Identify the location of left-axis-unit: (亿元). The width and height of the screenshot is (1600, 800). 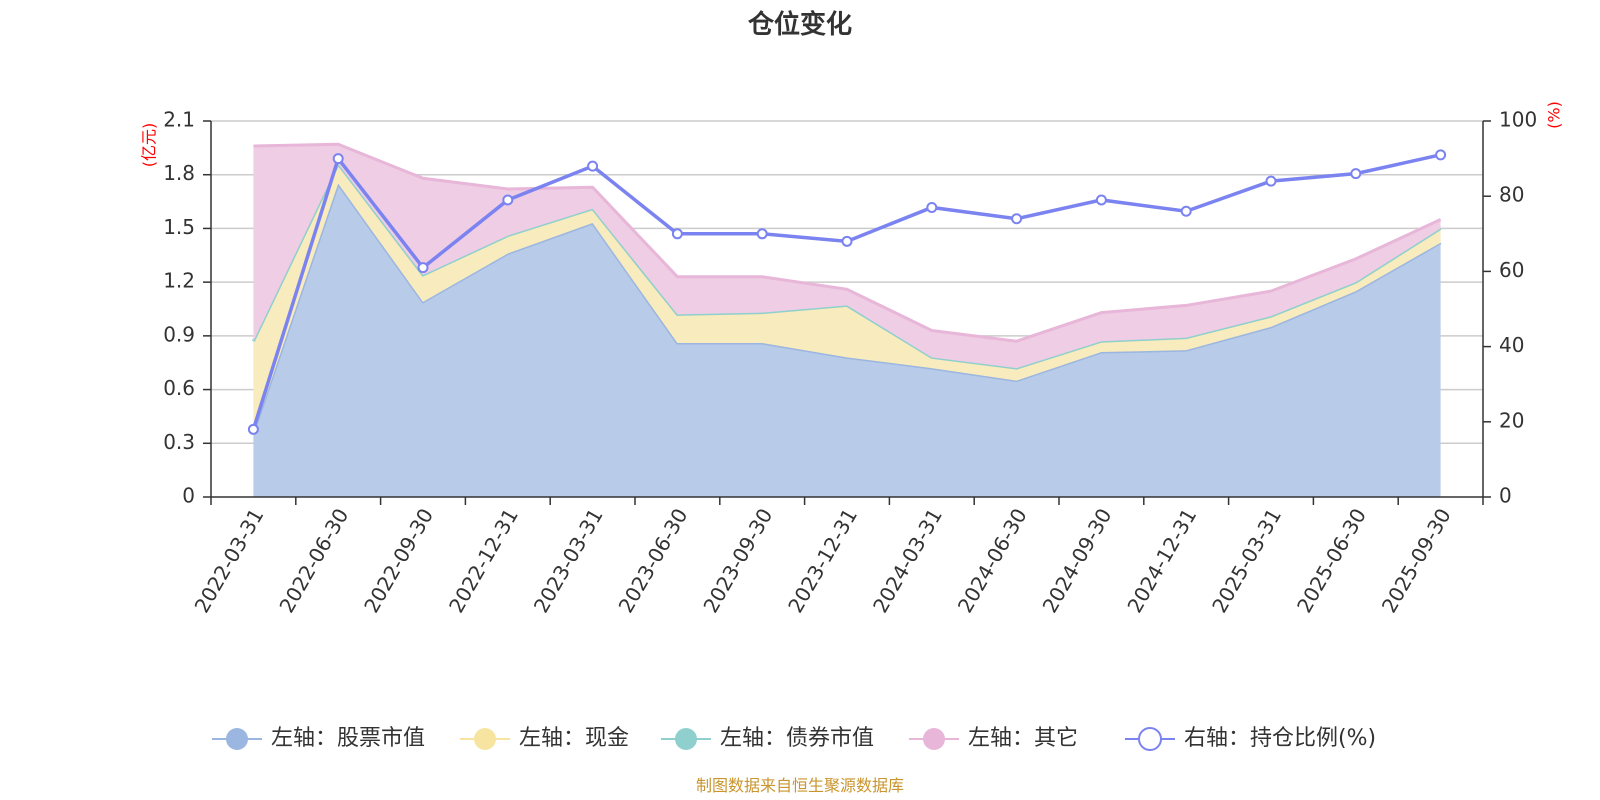
(149, 145).